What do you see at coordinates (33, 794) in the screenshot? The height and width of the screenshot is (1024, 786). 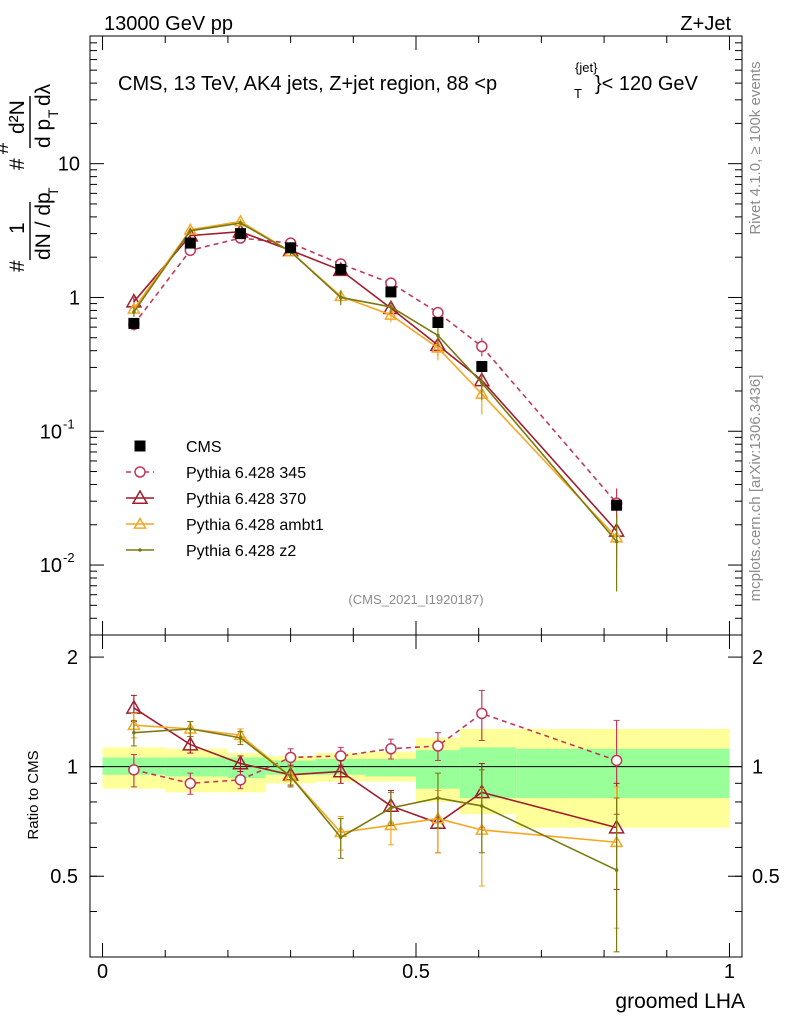 I see `y-axis-title-ratio: Ratio to CMS` at bounding box center [33, 794].